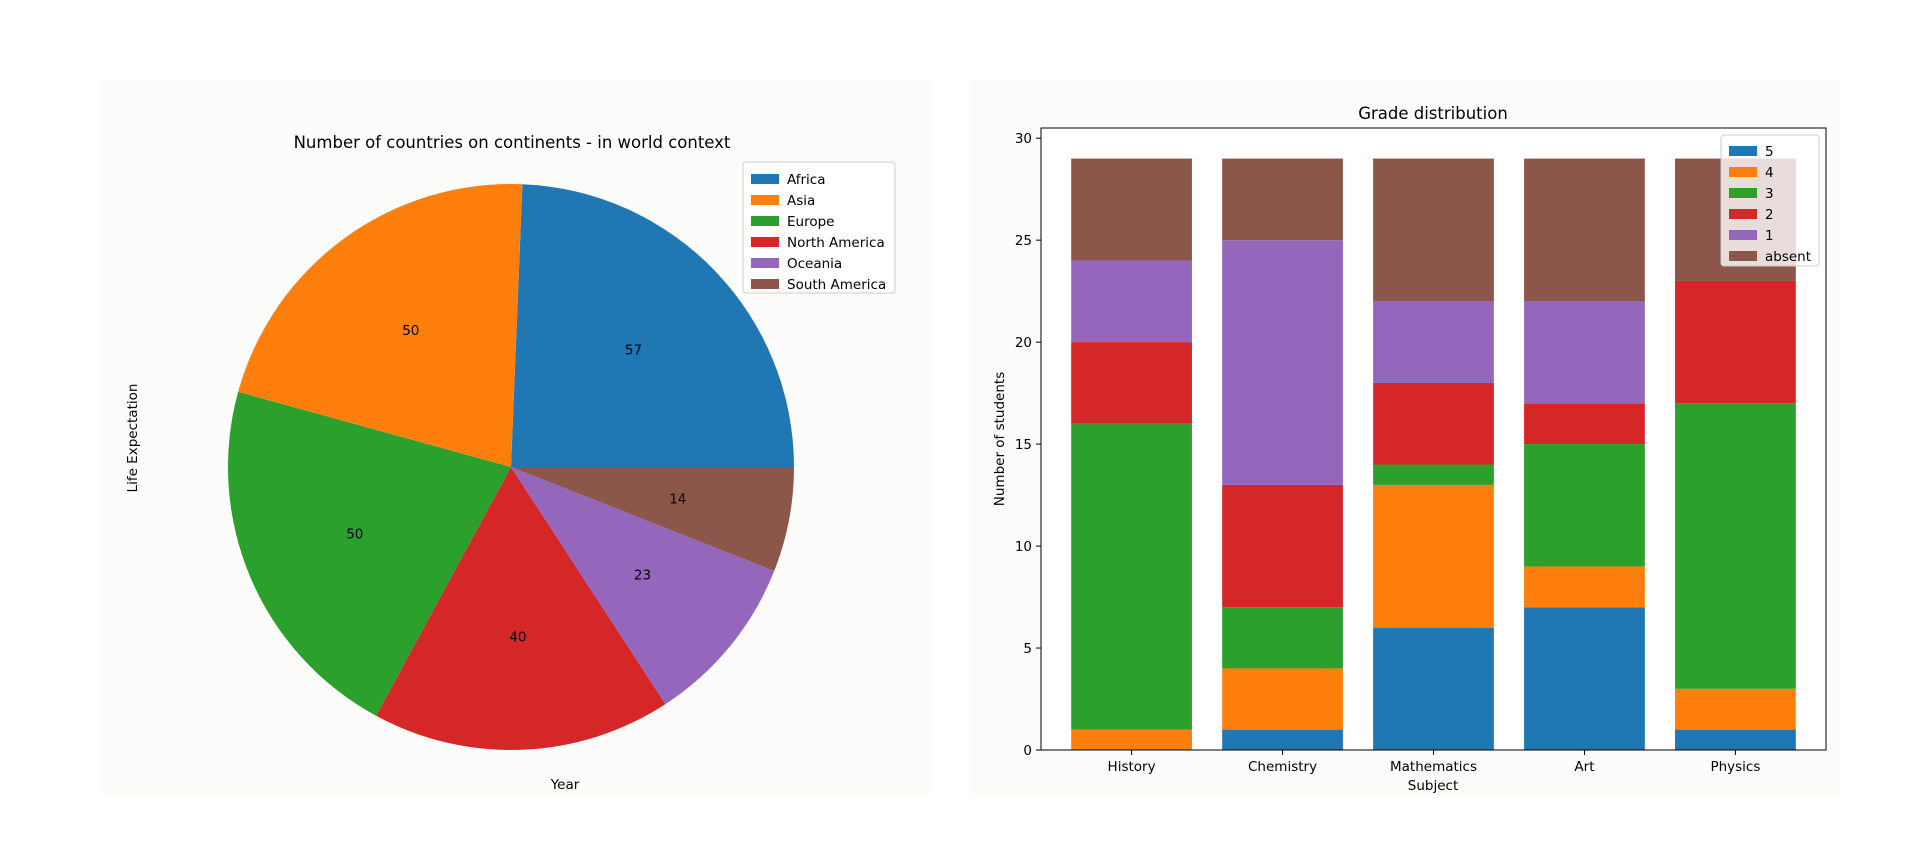 The image size is (1920, 850). I want to click on bar-legend-label-3: 3, so click(1769, 194).